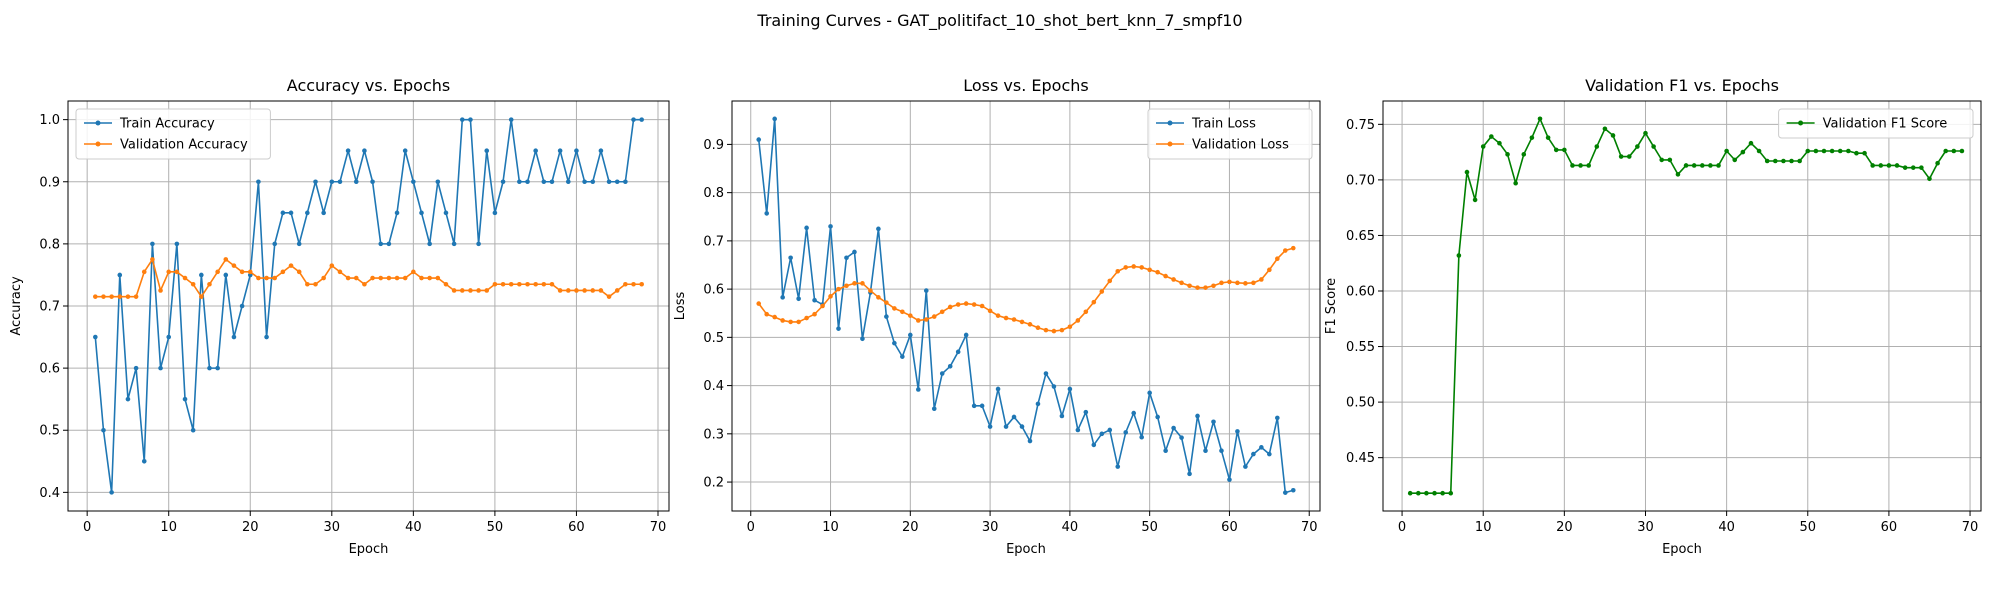 This screenshot has height=600, width=2000. Describe the element at coordinates (1360, 180) in the screenshot. I see `f1-y-tick-label: 0.70` at that location.